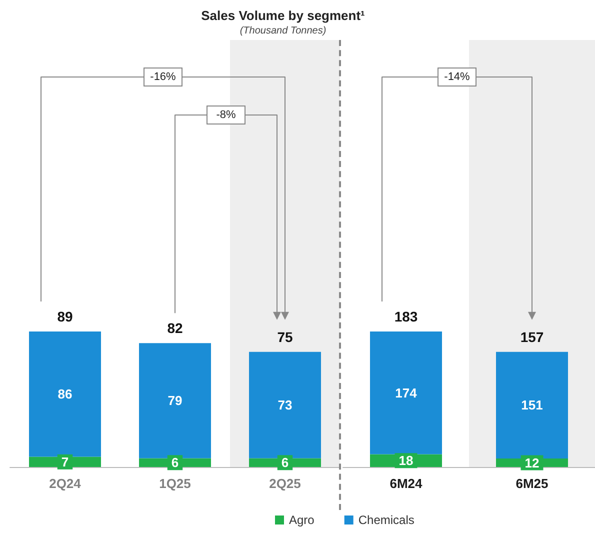  I want to click on annotation: 82, so click(175, 328).